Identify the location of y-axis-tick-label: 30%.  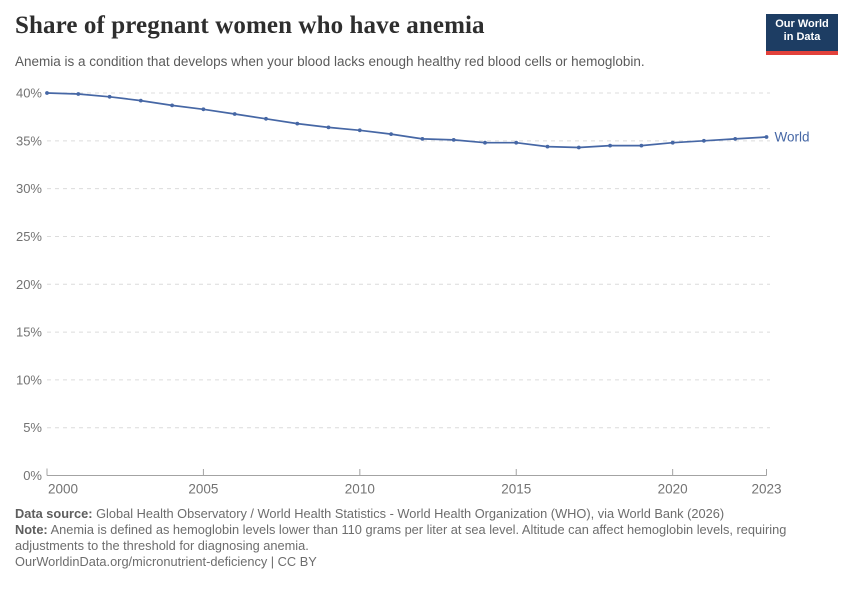
(29, 188).